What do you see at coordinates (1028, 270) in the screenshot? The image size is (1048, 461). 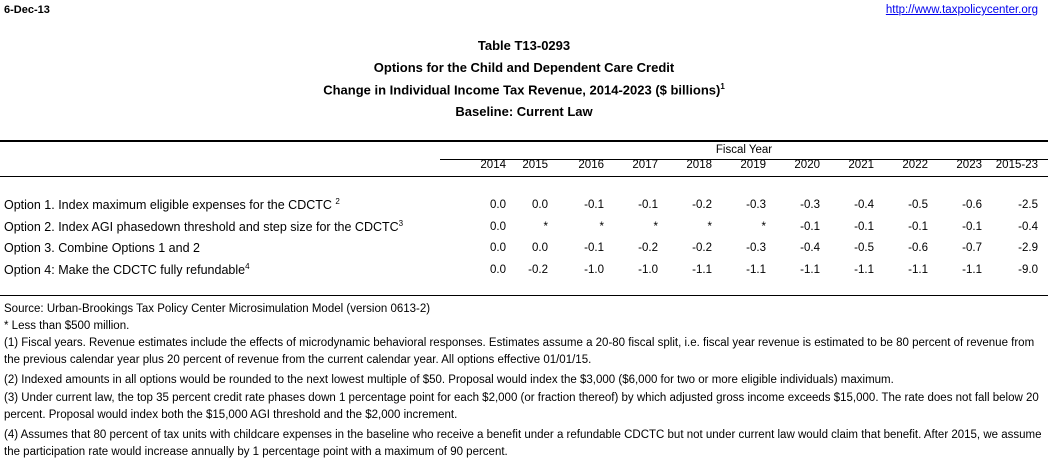 I see `table-cell: -9.0` at bounding box center [1028, 270].